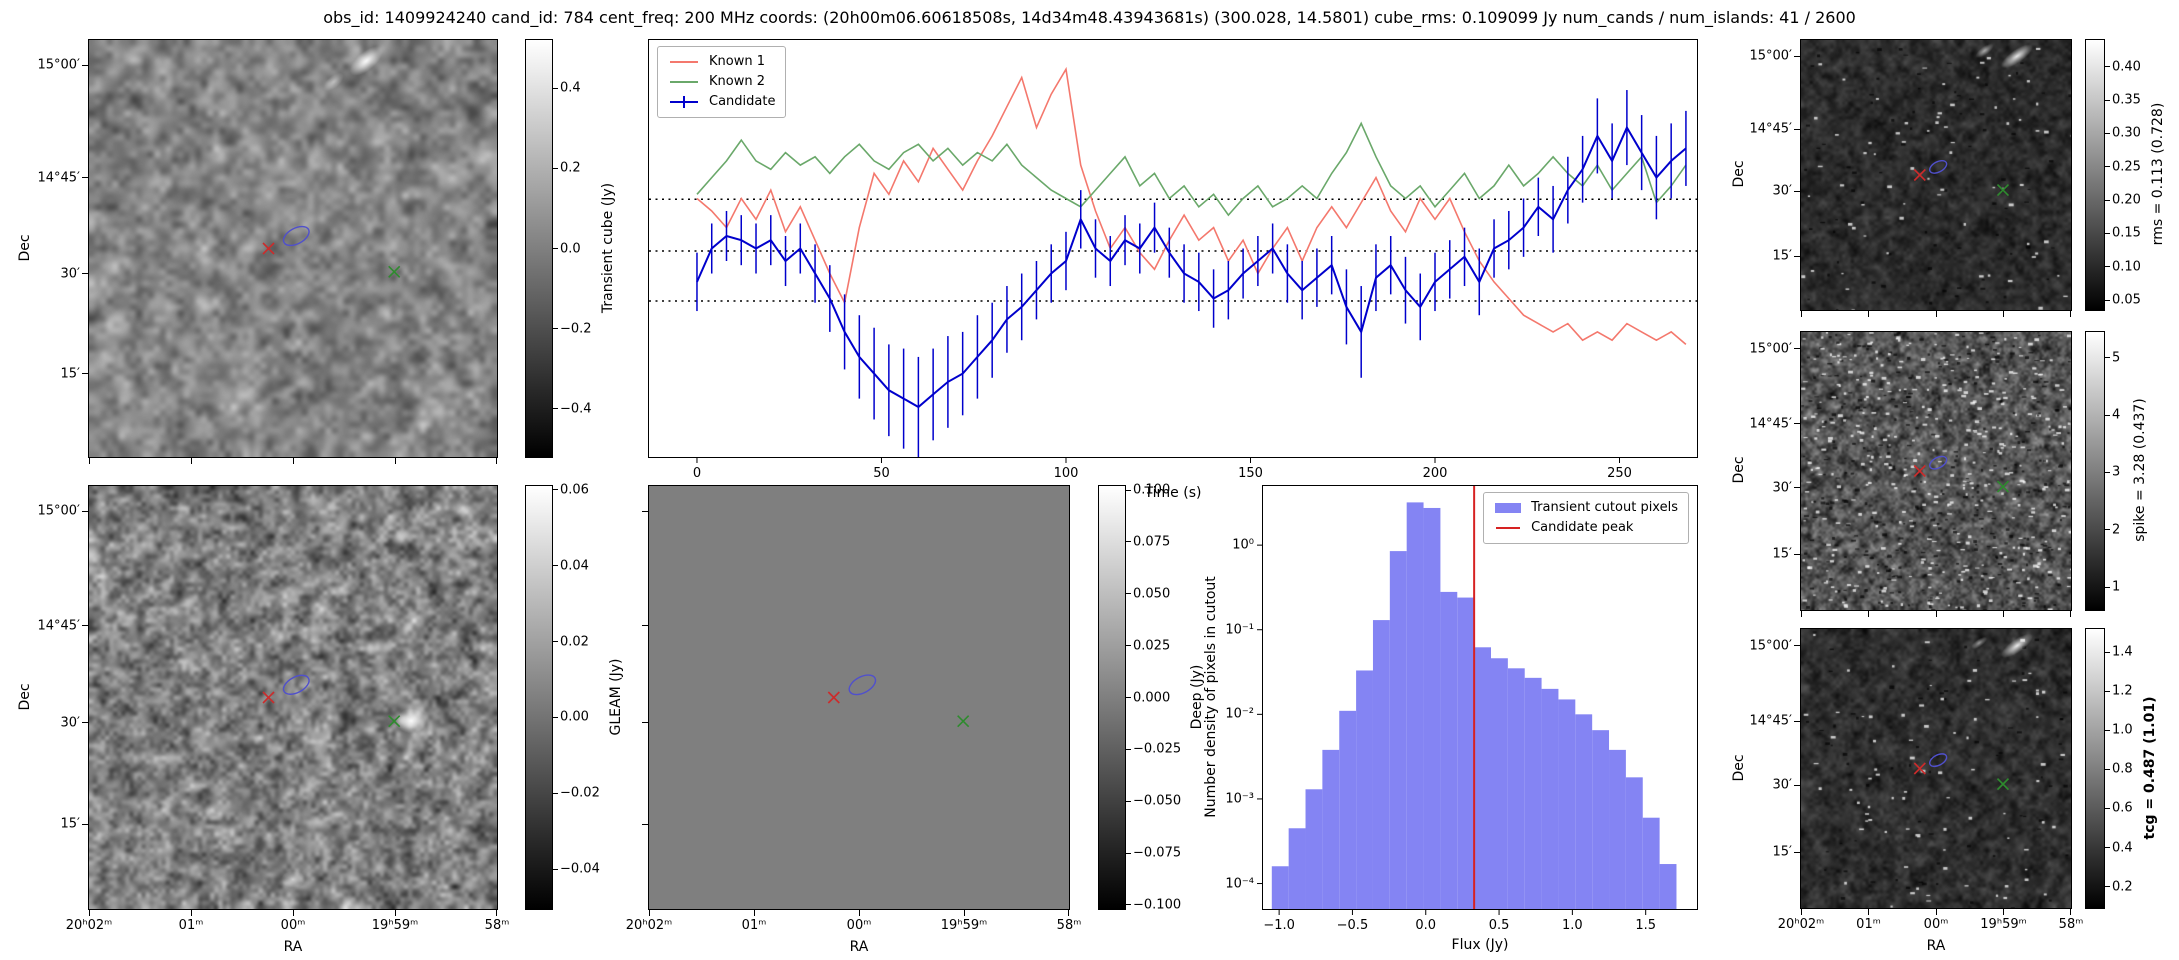 The width and height of the screenshot is (2179, 960). What do you see at coordinates (293, 947) in the screenshot?
I see `ra-axis-label: RA` at bounding box center [293, 947].